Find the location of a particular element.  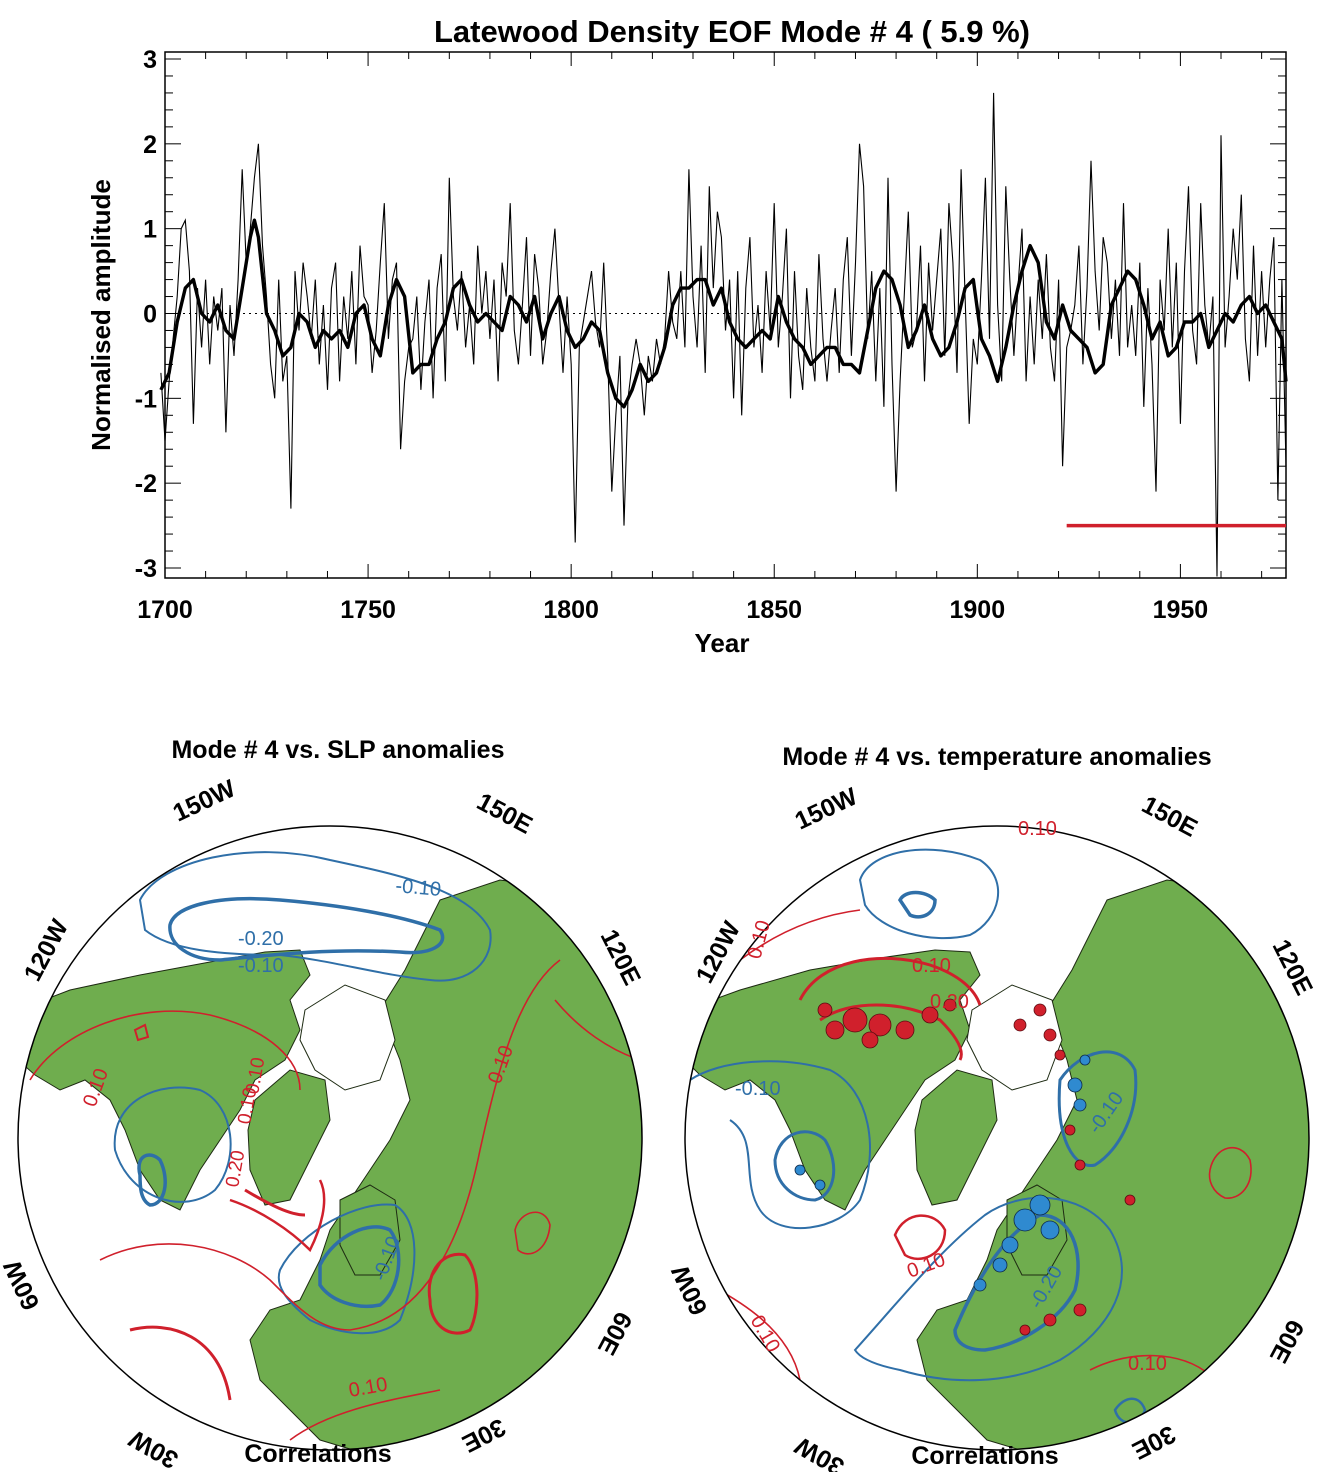

y-tick-label: 3 is located at coordinates (150, 60).